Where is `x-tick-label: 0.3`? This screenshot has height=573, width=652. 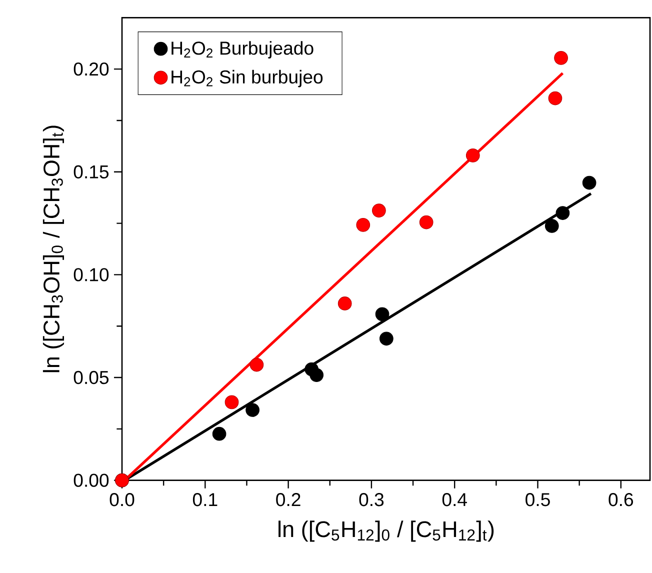 x-tick-label: 0.3 is located at coordinates (371, 499).